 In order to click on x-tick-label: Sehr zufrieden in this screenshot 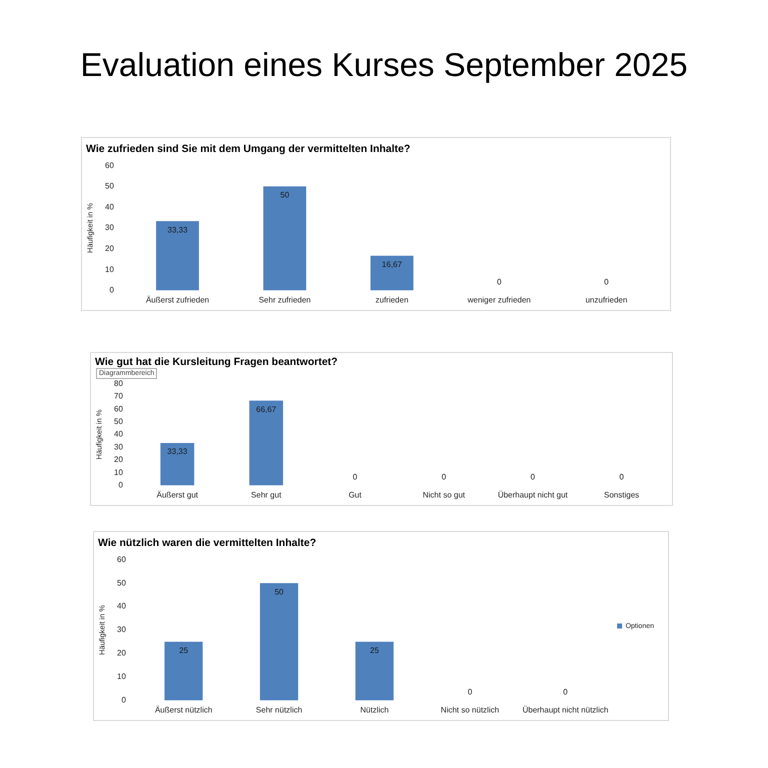, I will do `click(284, 299)`.